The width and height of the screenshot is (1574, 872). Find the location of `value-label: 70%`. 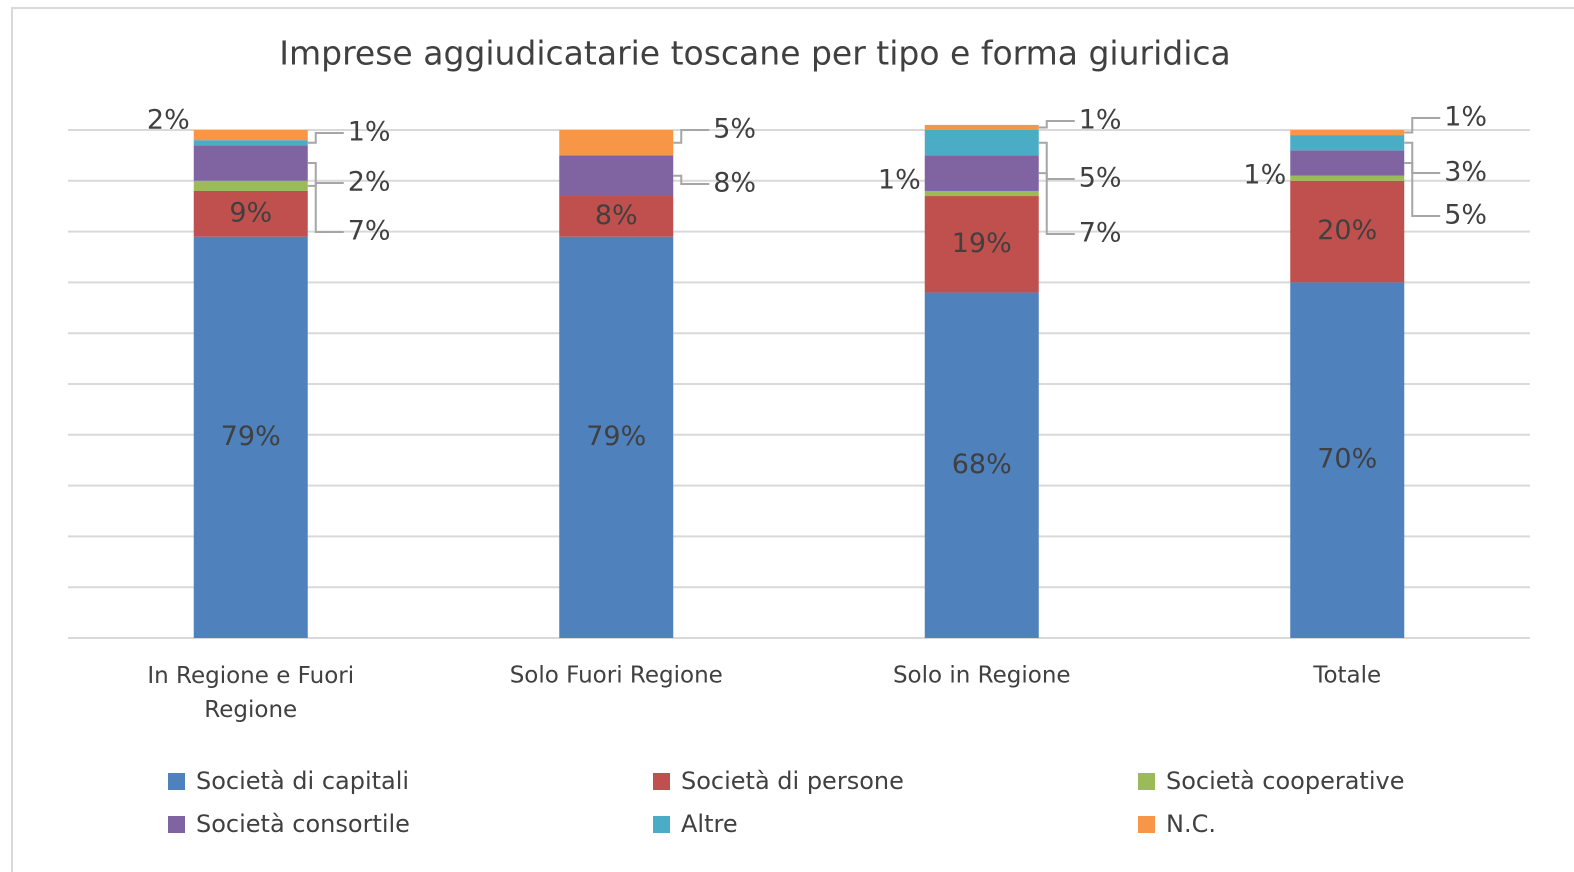

value-label: 70% is located at coordinates (1347, 459).